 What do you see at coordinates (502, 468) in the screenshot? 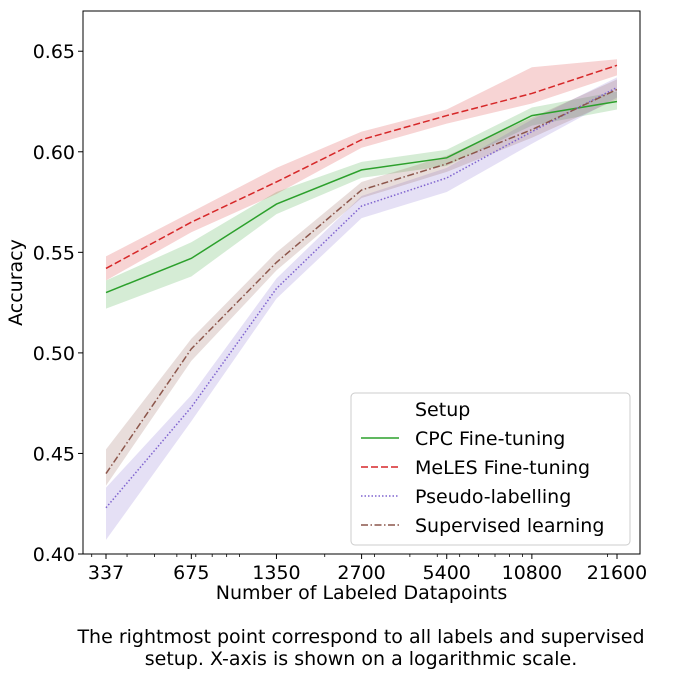
I see `legend-entry-label: MeLES Fine-tuning` at bounding box center [502, 468].